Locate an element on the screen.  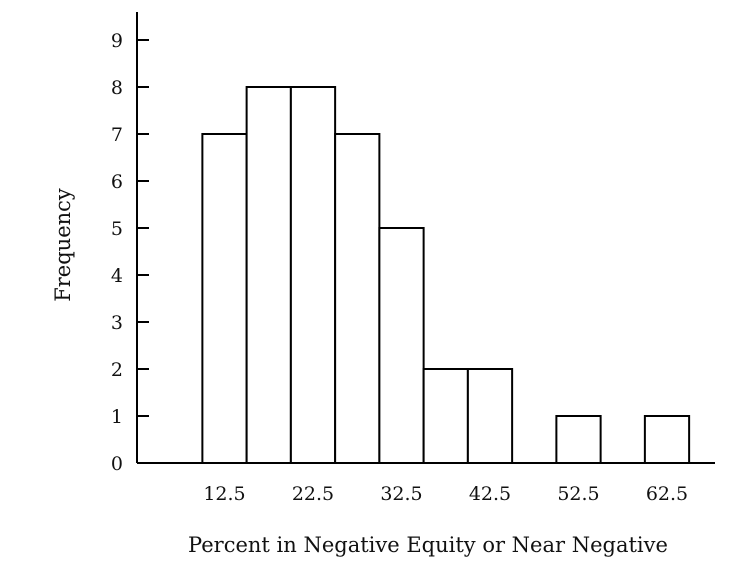
y-tick-label: 6 is located at coordinates (117, 182).